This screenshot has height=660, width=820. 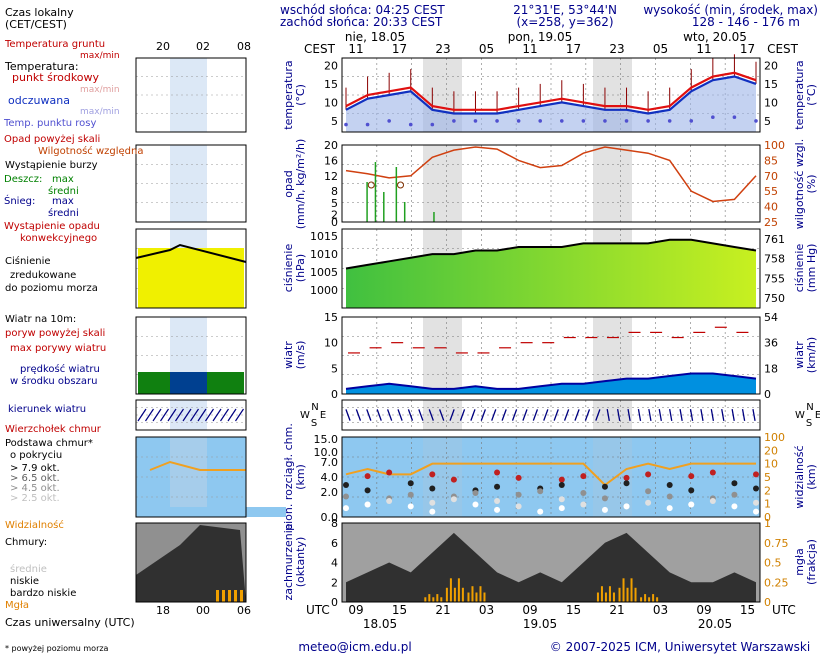 What do you see at coordinates (799, 184) in the screenshot?
I see `panel-side-label: wilgotność wzgl.` at bounding box center [799, 184].